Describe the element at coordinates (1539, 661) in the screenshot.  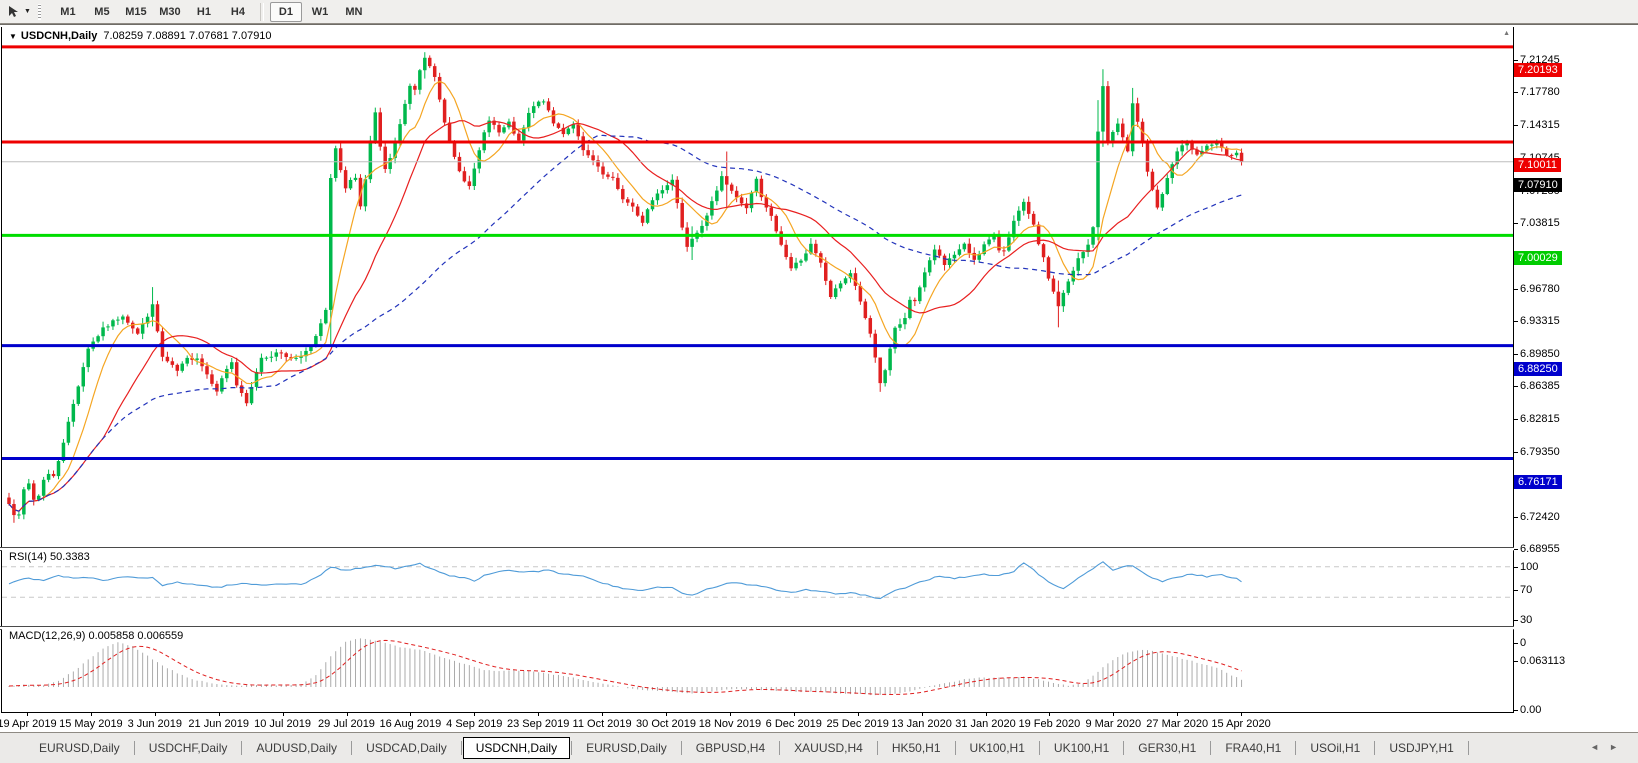
I see `macd-scale-tick: 0.063113` at that location.